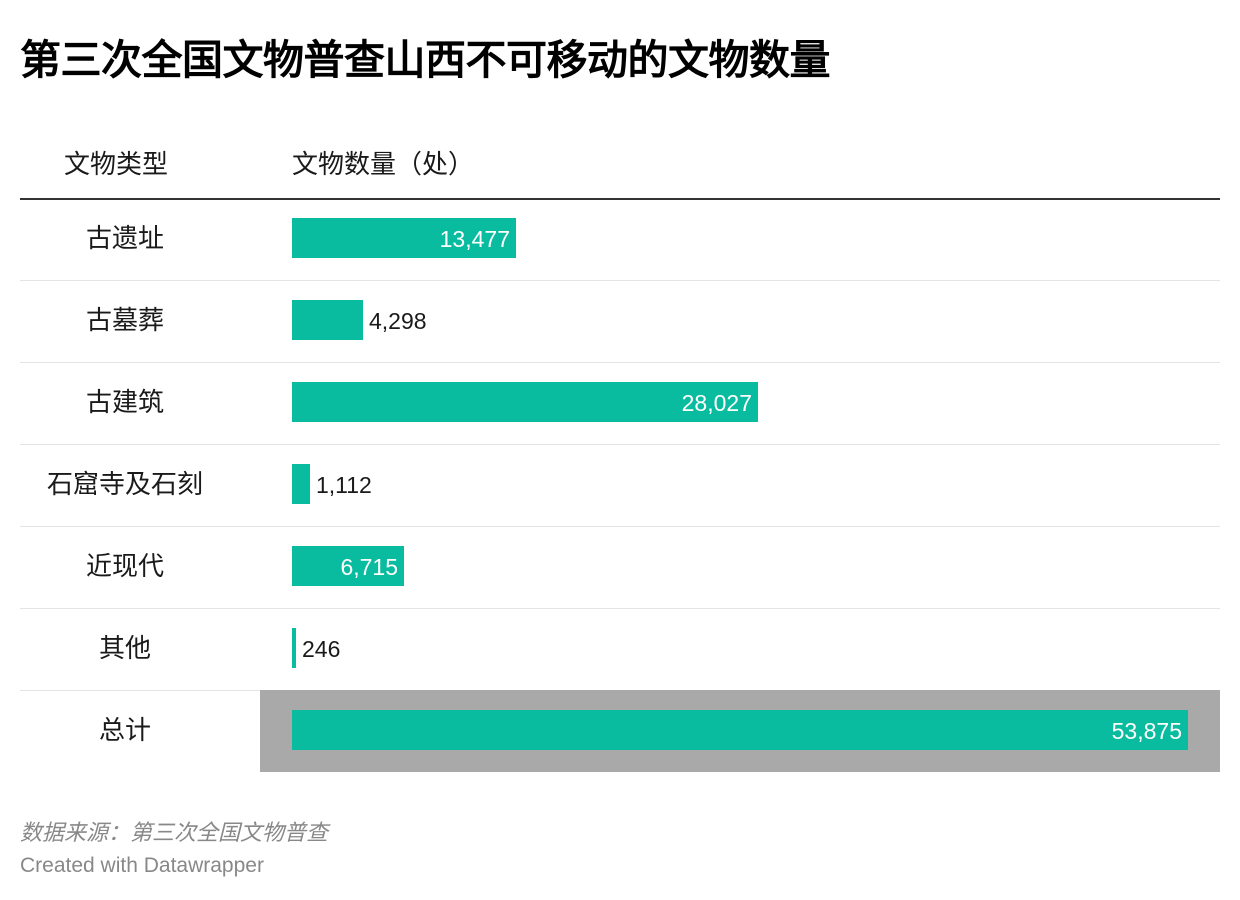 This screenshot has width=1240, height=900. What do you see at coordinates (620, 239) in the screenshot?
I see `table-row: 古遗址 13,477` at bounding box center [620, 239].